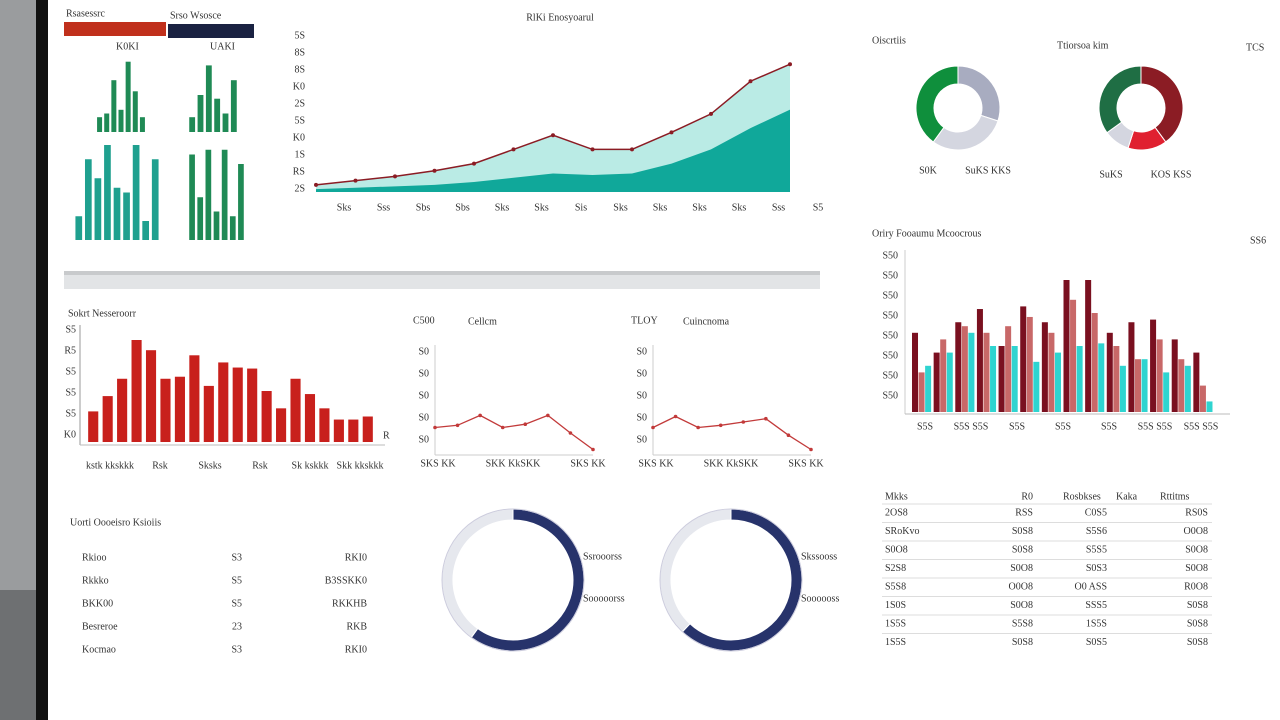  Describe the element at coordinates (383, 207) in the screenshot. I see `x-tick-label: Sss` at that location.